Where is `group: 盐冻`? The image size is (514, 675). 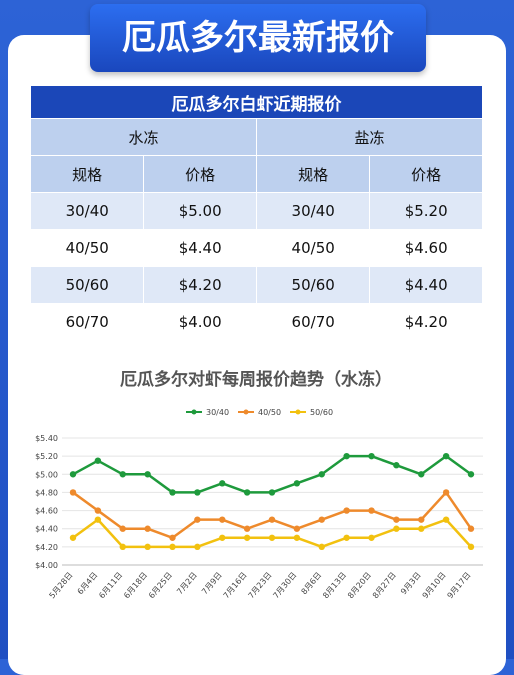 group: 盐冻 is located at coordinates (369, 137).